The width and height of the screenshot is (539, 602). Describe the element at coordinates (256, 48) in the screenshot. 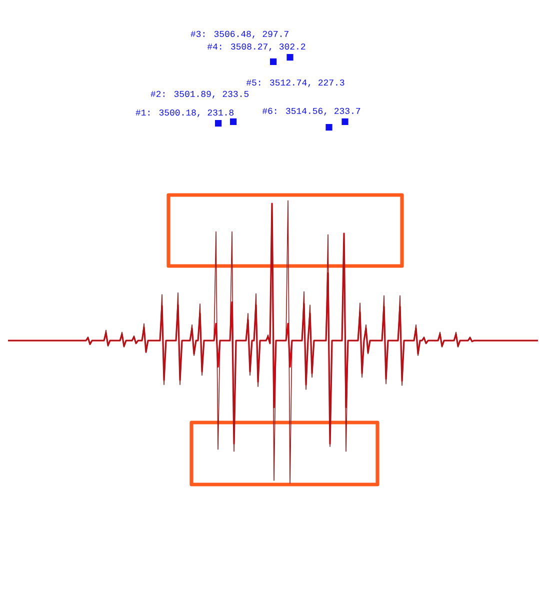

I see `text: #4: 3508.27, 302.2` at that location.